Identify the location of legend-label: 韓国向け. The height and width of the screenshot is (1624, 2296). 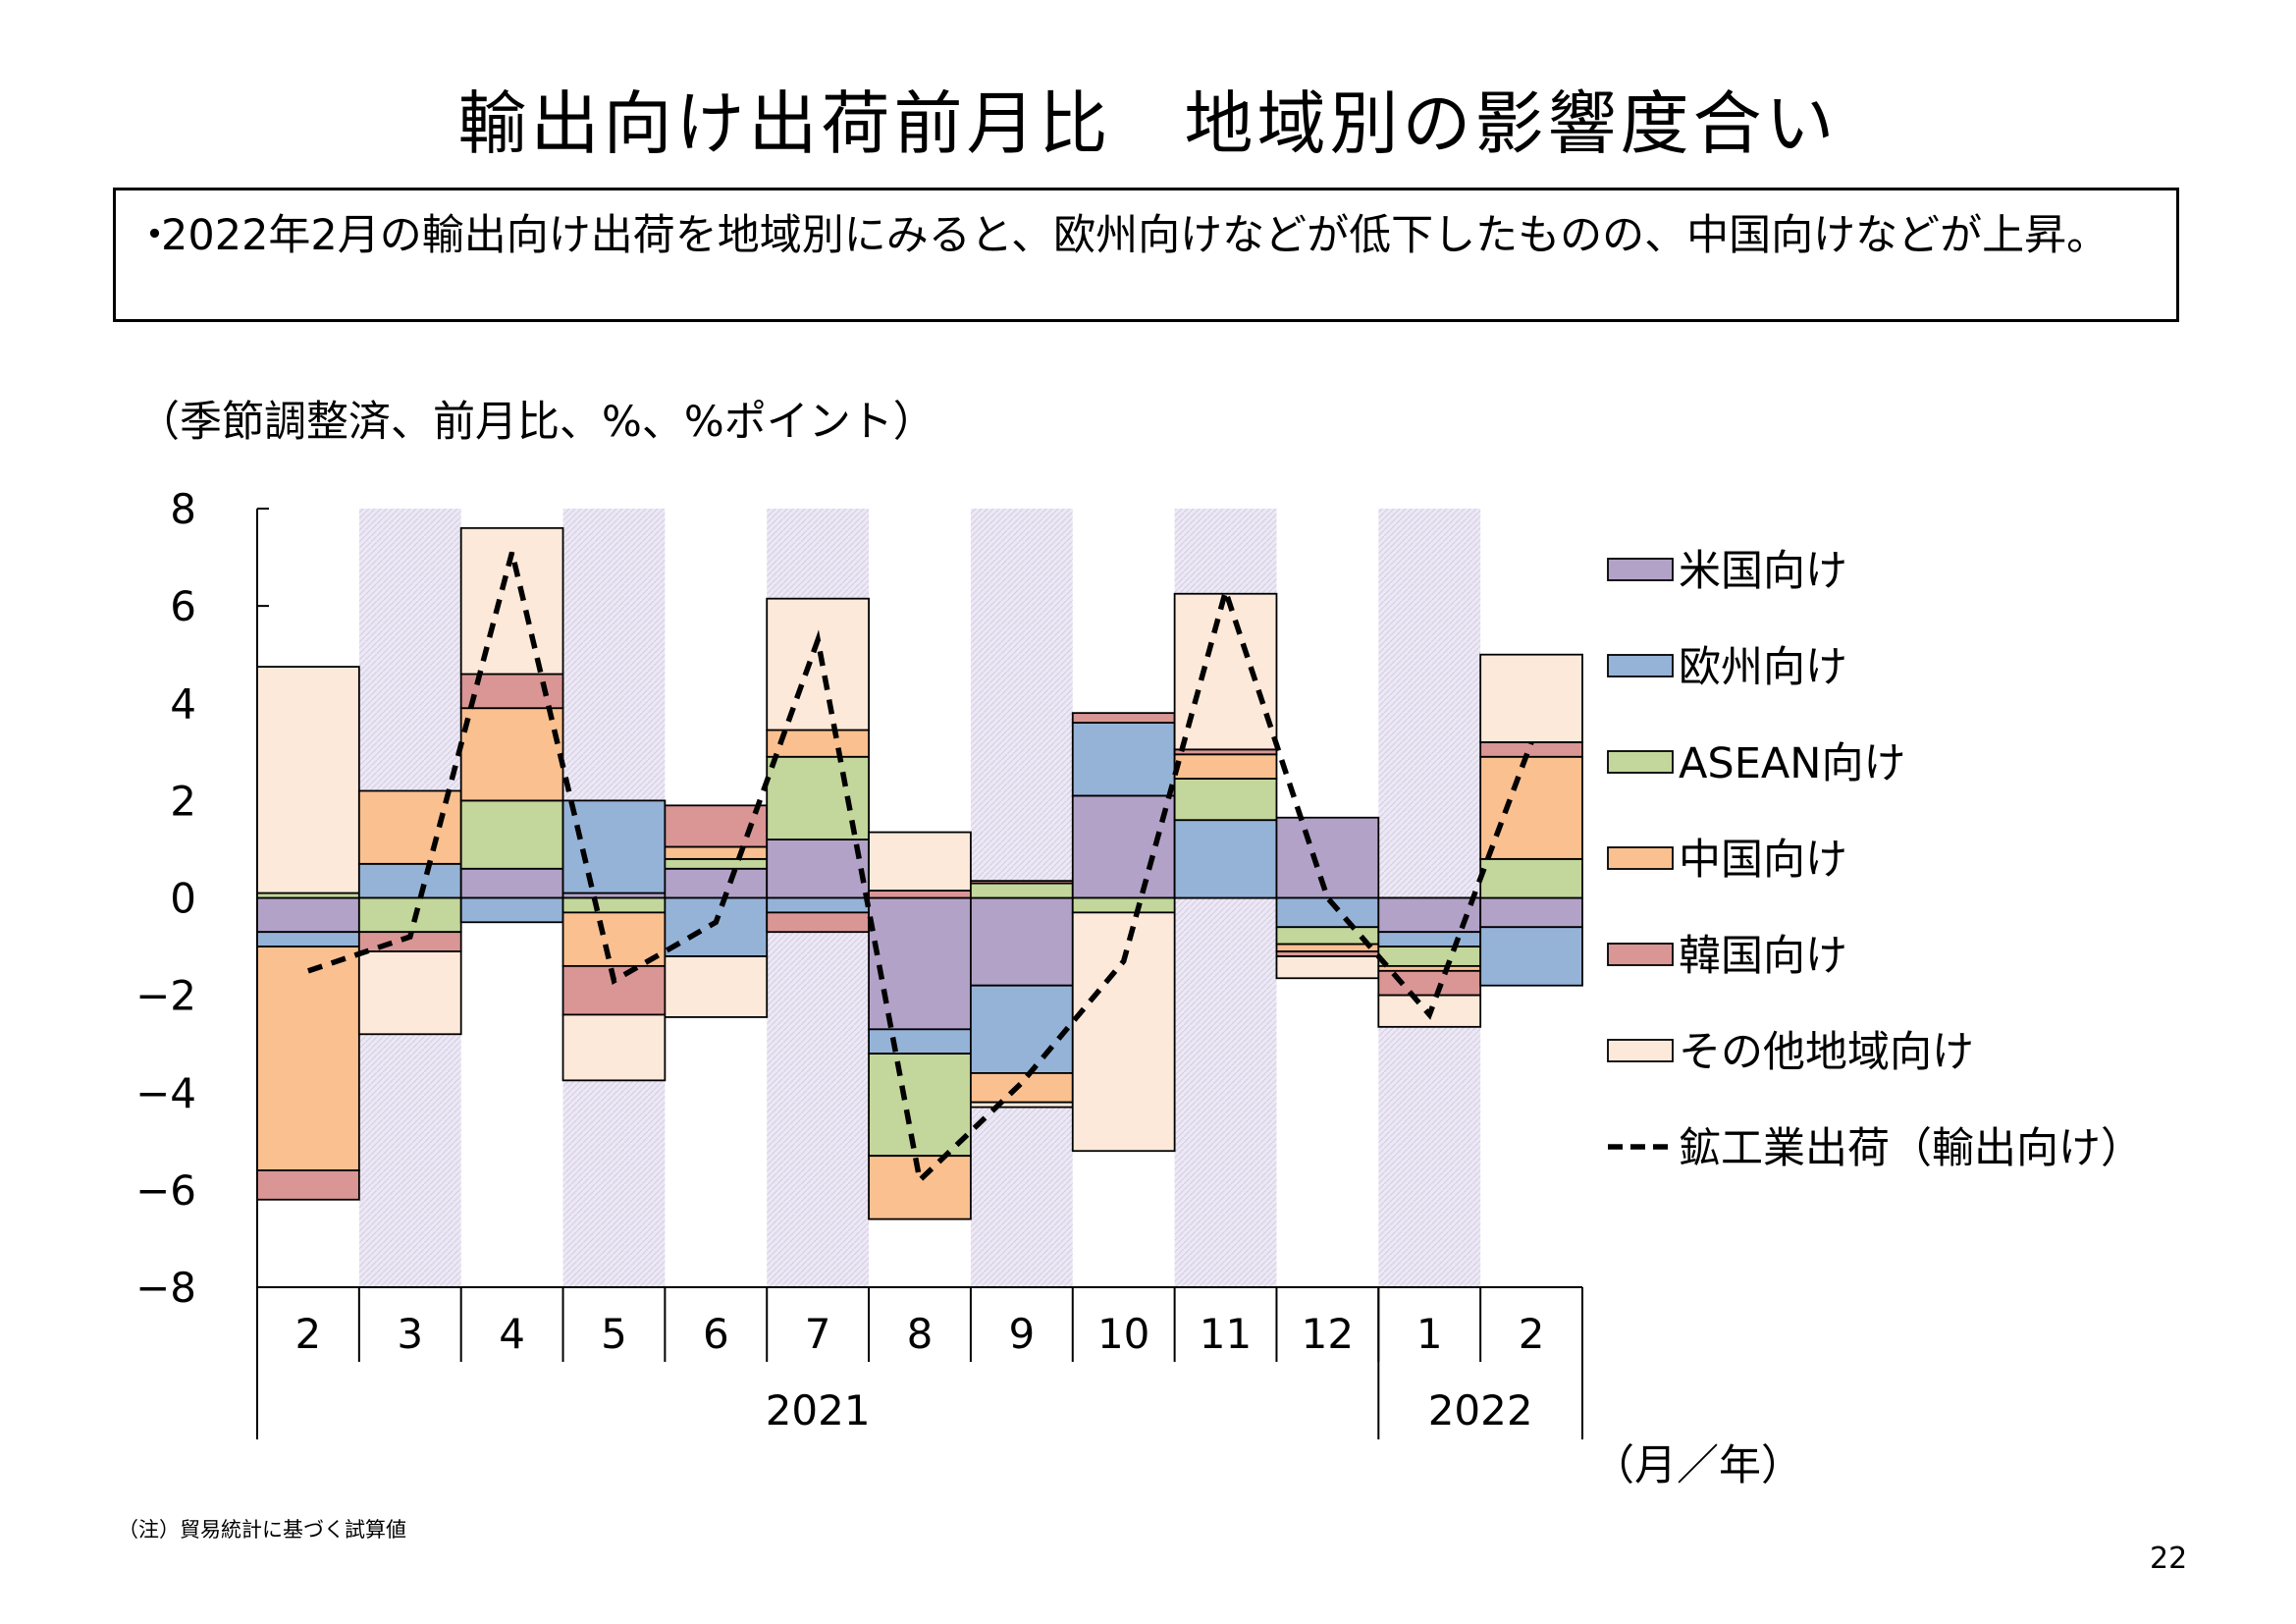
(1763, 956).